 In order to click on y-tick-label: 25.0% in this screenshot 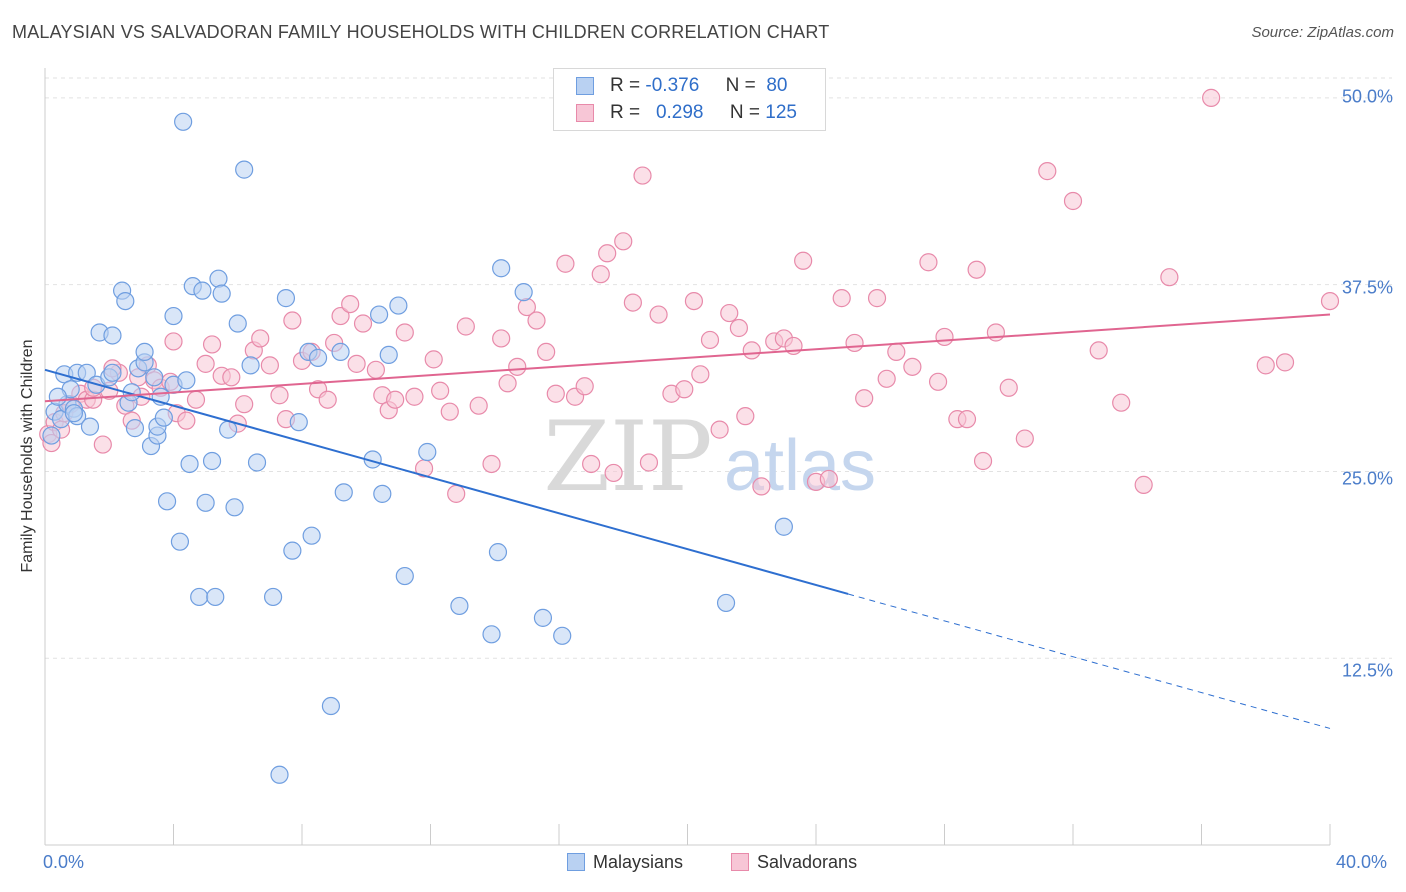, I will do `click(1367, 478)`.